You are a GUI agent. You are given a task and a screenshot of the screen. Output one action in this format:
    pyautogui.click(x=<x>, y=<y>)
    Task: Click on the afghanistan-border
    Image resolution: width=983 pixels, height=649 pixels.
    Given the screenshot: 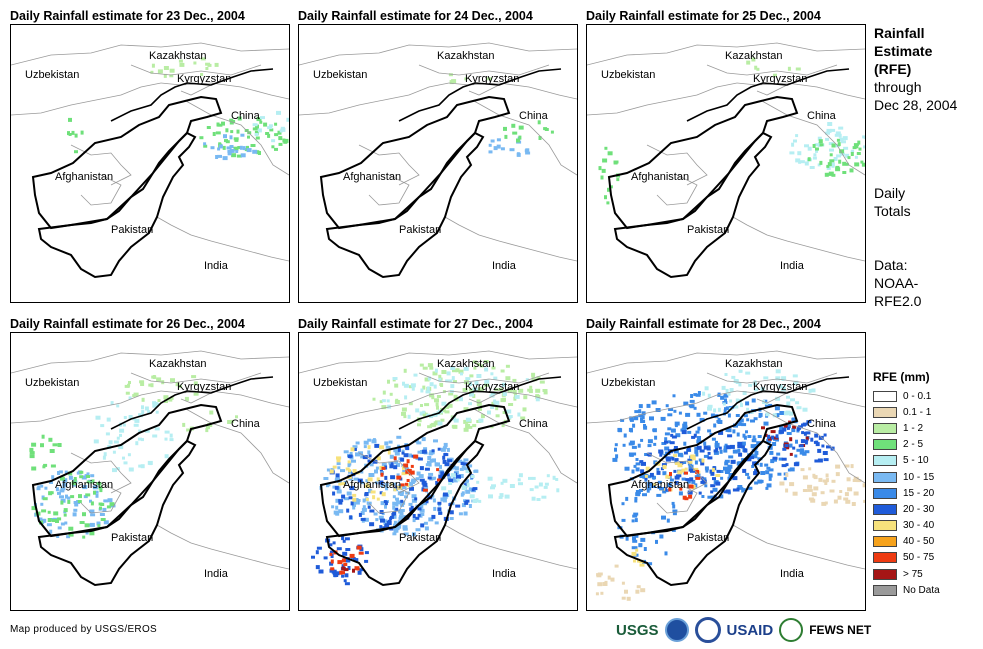 What is the action you would take?
    pyautogui.click(x=415, y=162)
    